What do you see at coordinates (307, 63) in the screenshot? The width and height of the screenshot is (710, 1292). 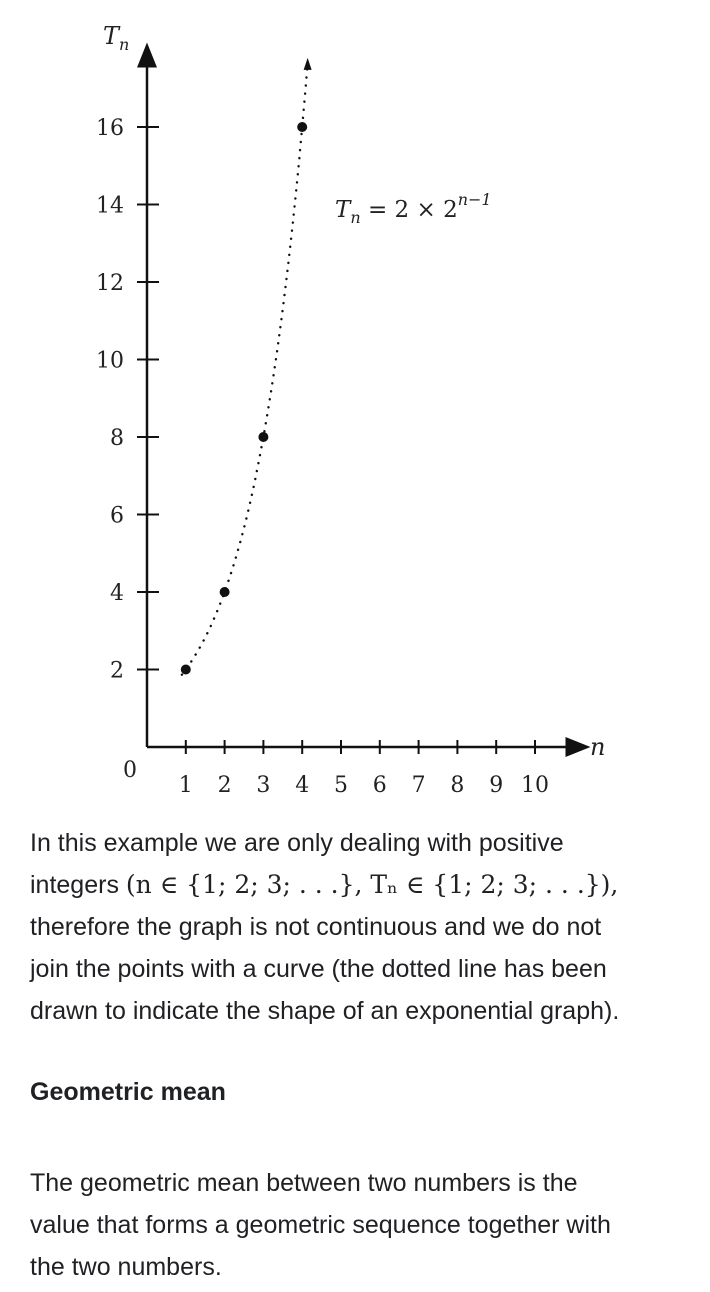 I see `curve-arrowhead` at bounding box center [307, 63].